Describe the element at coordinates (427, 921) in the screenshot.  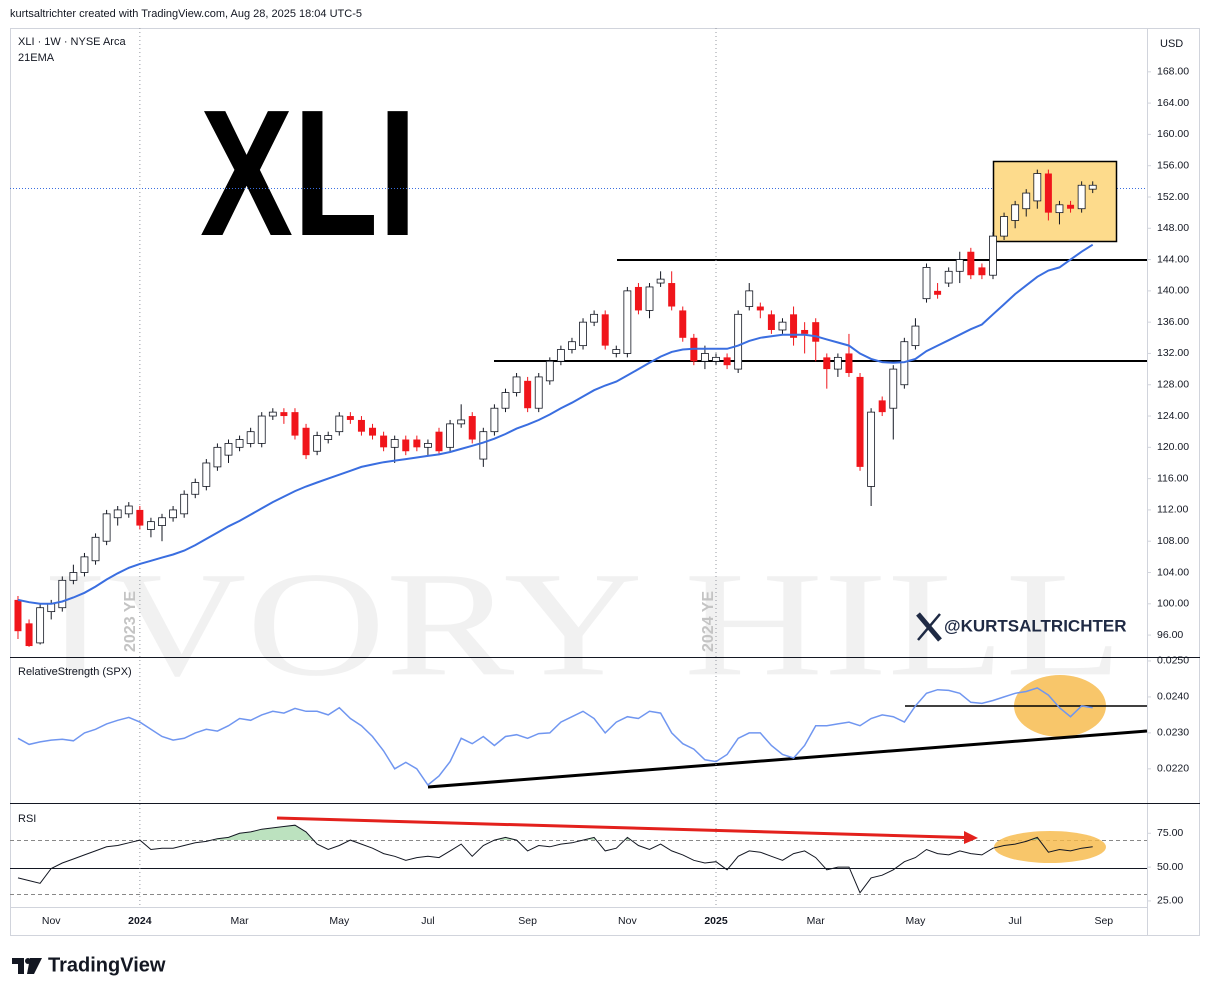
I see `x-tick-label: Jul` at that location.